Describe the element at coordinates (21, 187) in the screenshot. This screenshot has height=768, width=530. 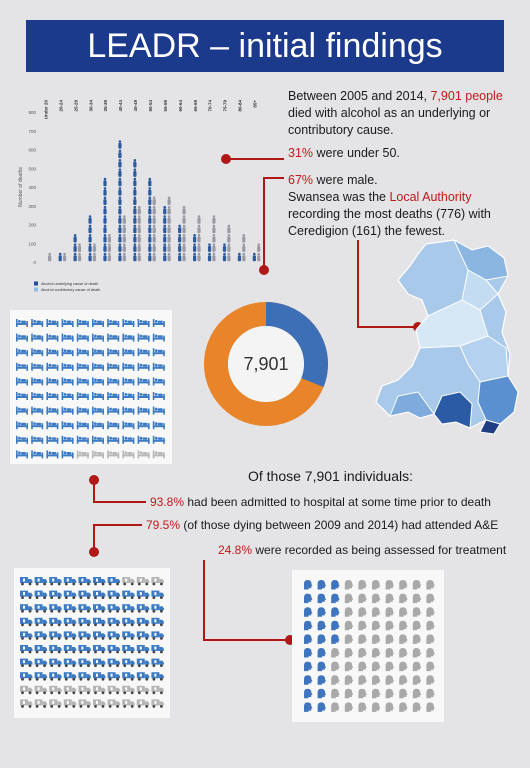
I see `y-axis-label: Number of deaths` at that location.